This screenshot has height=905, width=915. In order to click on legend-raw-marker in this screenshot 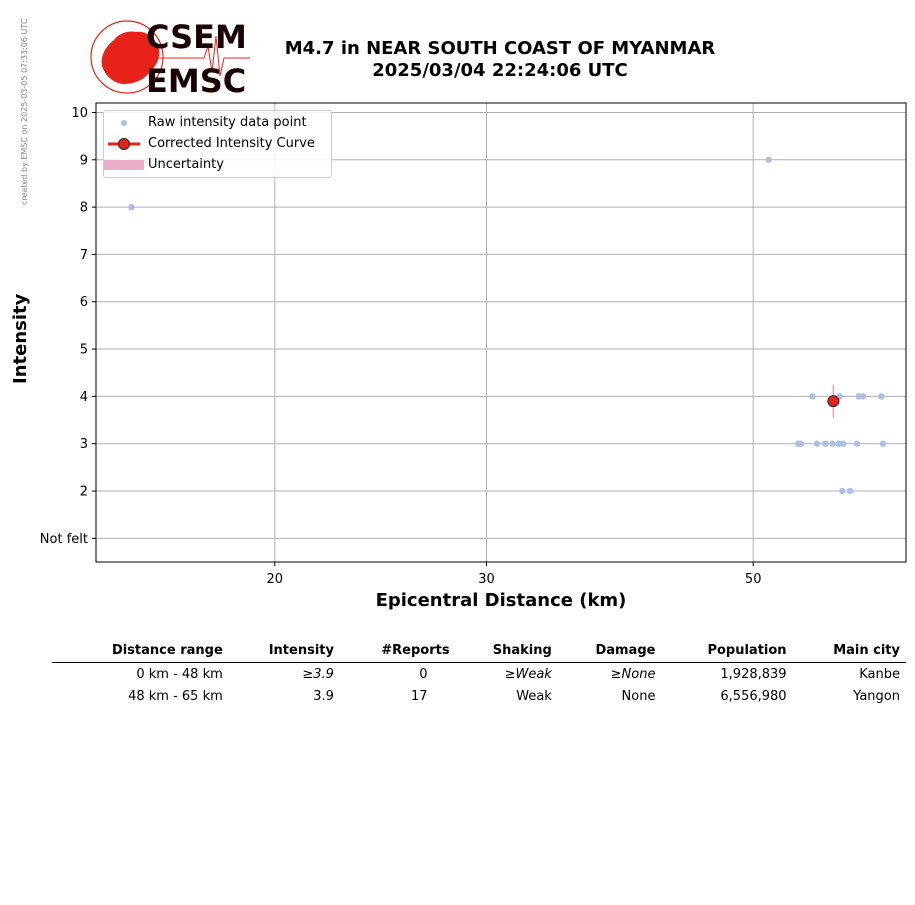, I will do `click(124, 123)`.